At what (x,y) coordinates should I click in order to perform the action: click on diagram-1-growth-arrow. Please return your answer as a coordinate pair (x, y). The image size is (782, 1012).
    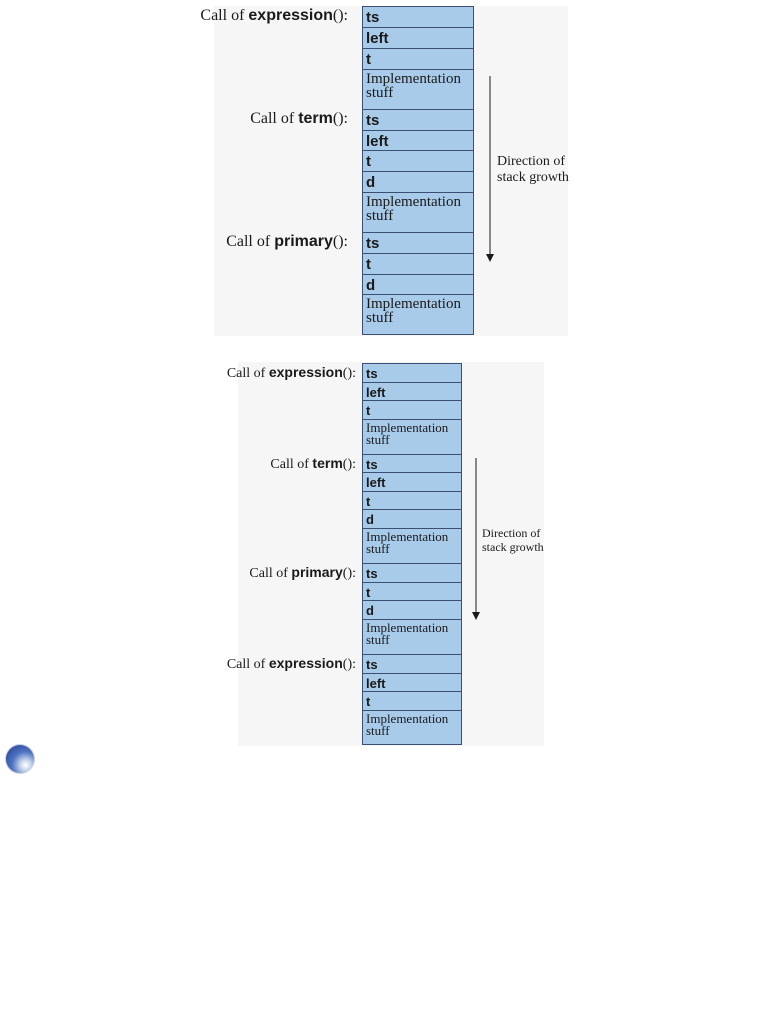
    Looking at the image, I should click on (490, 169).